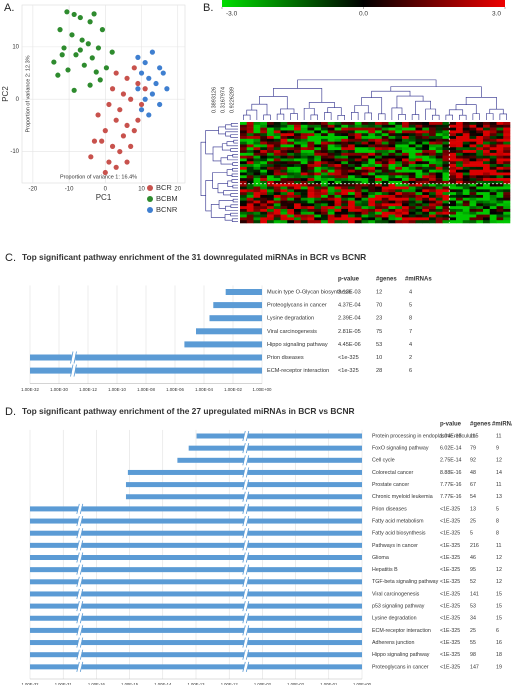 The height and width of the screenshot is (685, 512). I want to click on category-label: Pathways in cancer, so click(395, 546).